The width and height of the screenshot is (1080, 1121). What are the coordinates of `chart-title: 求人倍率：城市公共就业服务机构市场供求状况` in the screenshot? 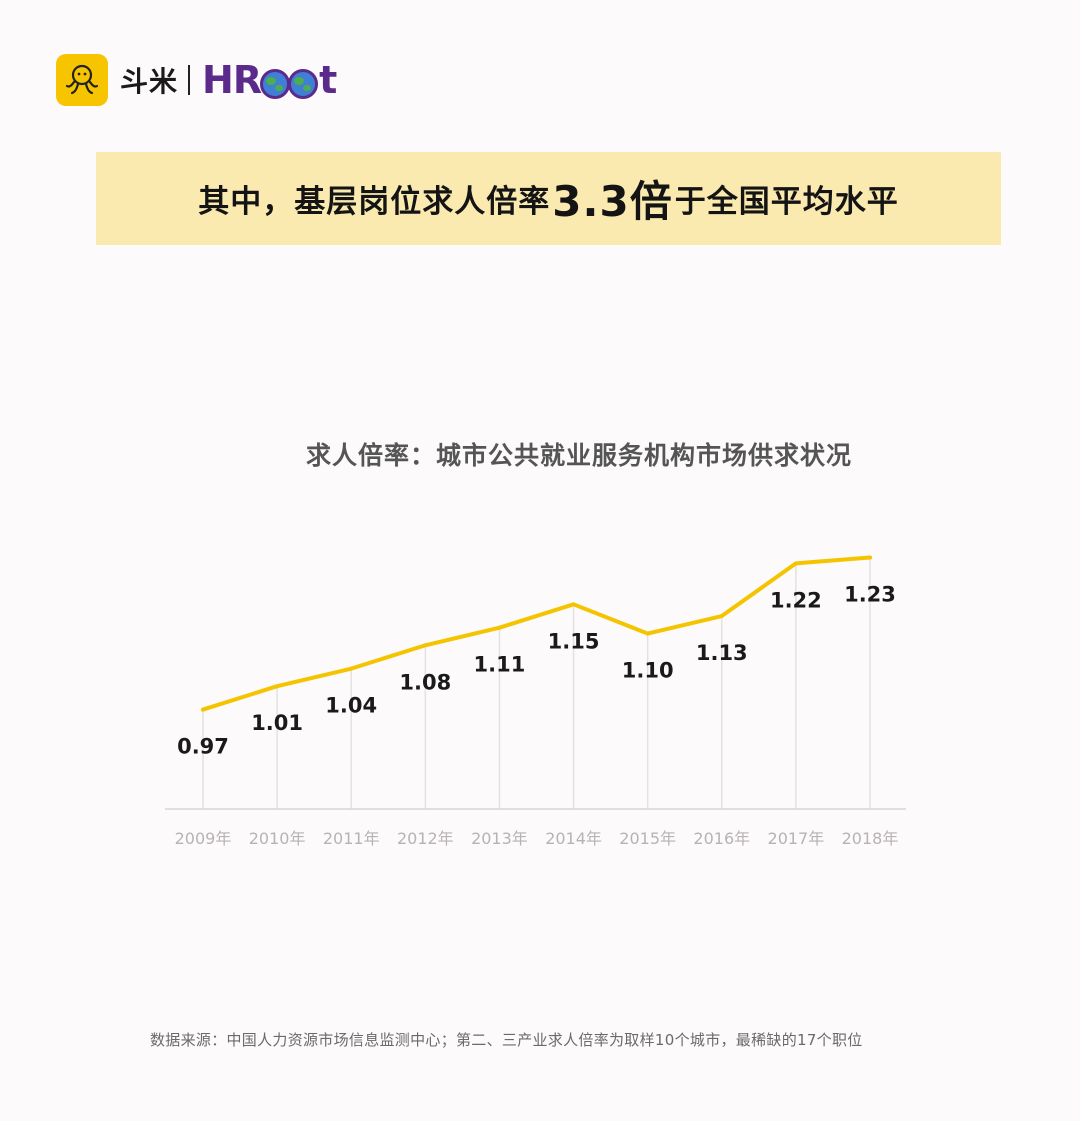 It's located at (579, 455).